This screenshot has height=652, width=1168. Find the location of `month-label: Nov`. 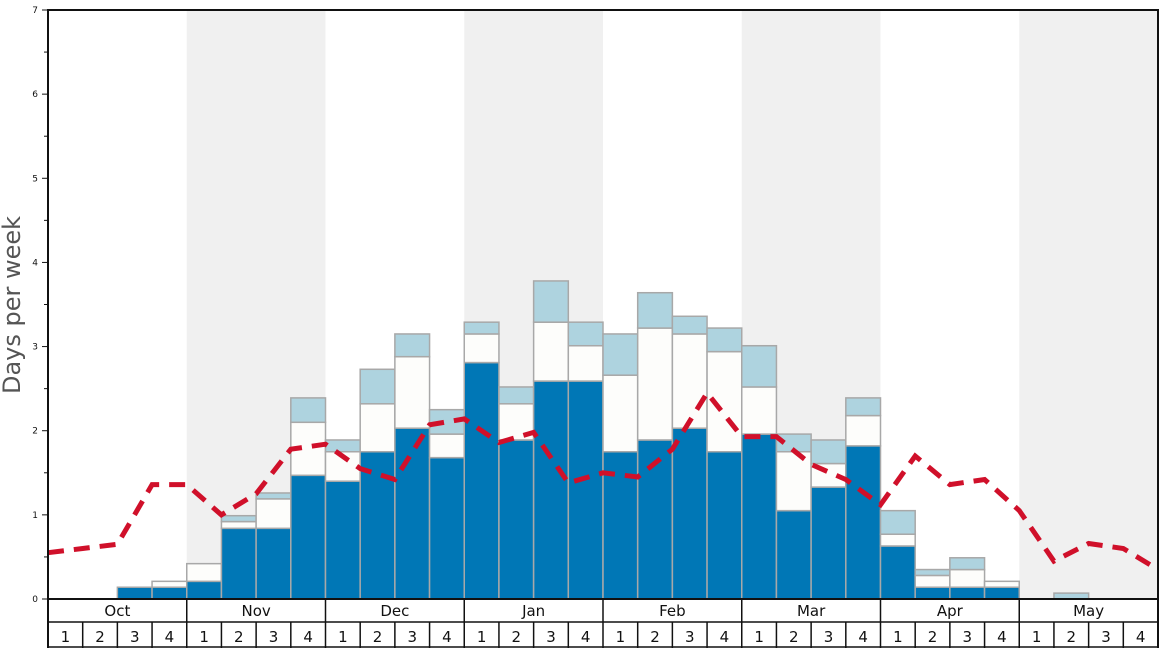

month-label: Nov is located at coordinates (255, 611).